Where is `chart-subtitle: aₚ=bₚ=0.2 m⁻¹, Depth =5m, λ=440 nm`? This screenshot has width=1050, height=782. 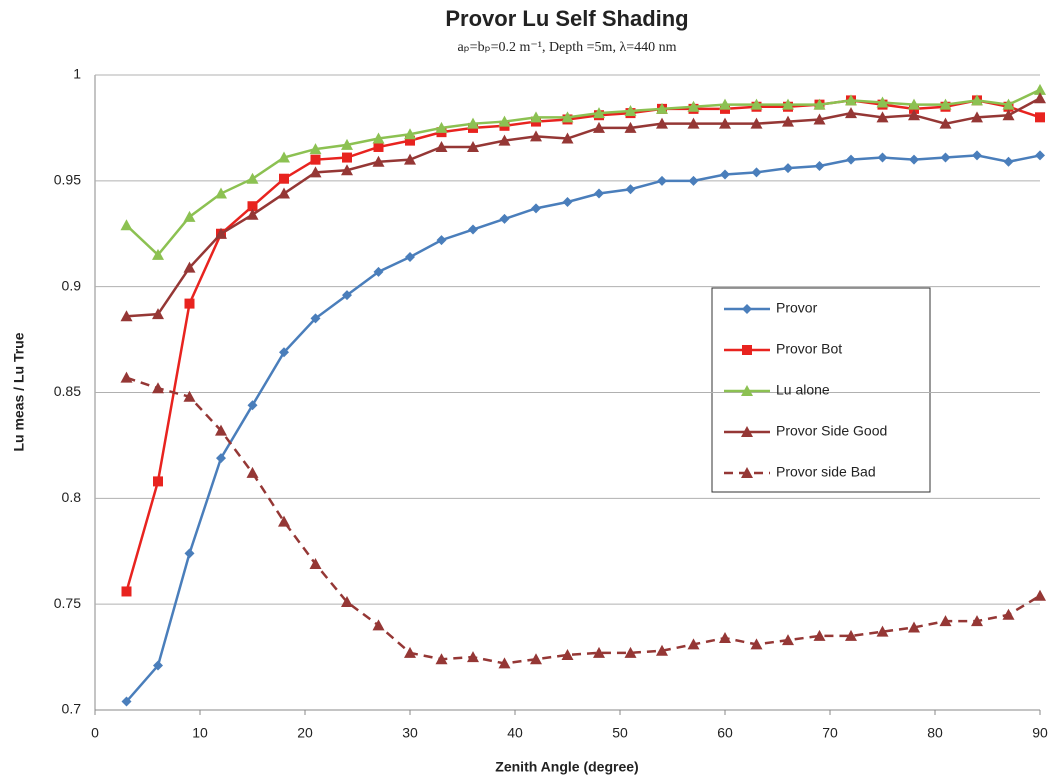
chart-subtitle: aₚ=bₚ=0.2 m⁻¹, Depth =5m, λ=440 nm is located at coordinates (566, 47).